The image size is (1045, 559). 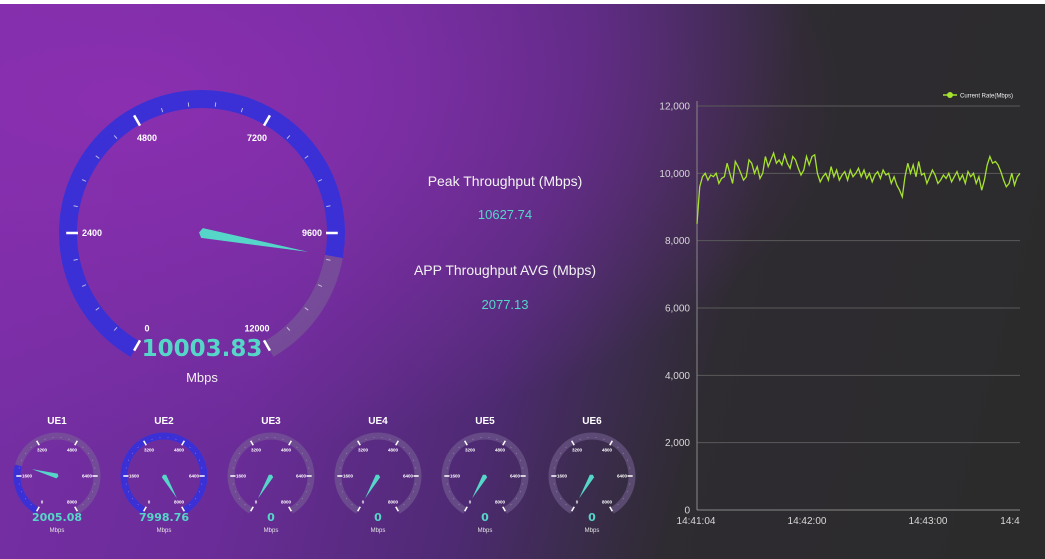 I want to click on ue-title: UE2, so click(x=164, y=421).